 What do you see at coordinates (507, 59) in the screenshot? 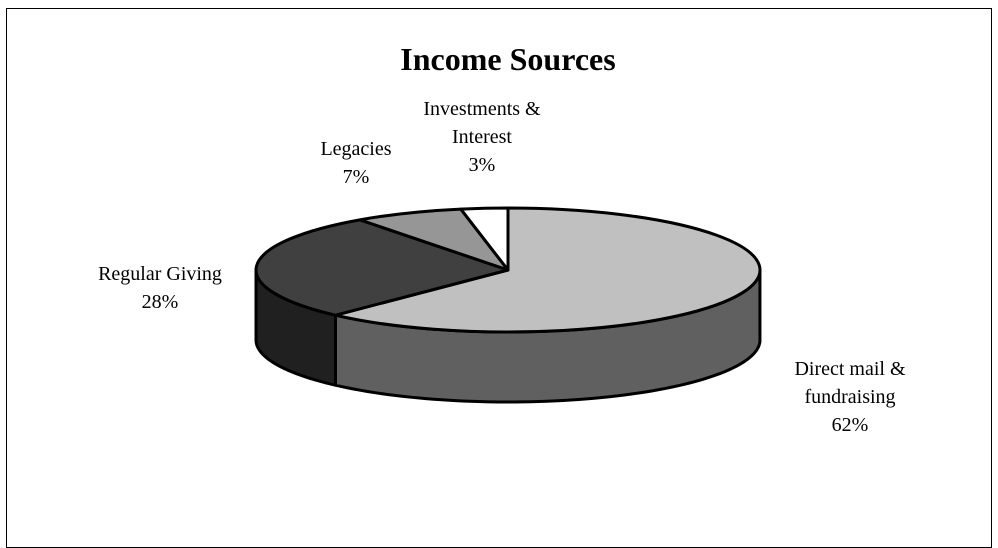
I see `chart-title: Income Sources` at bounding box center [507, 59].